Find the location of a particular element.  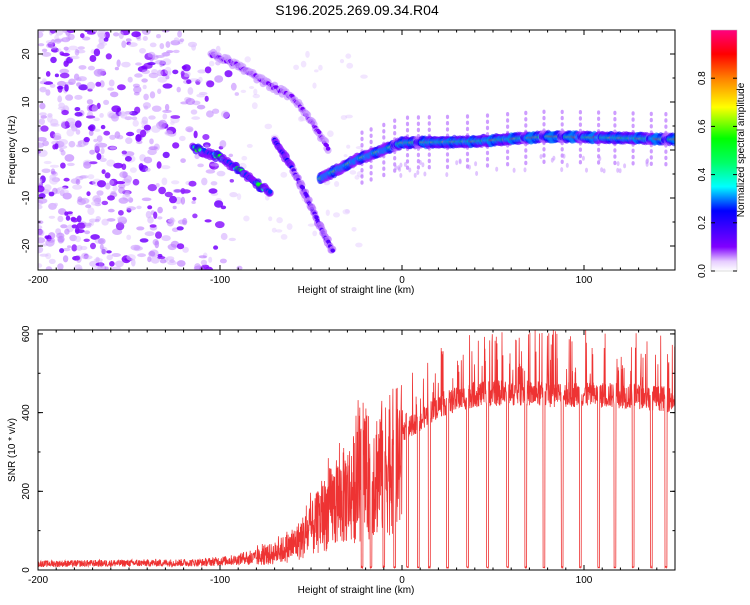

colorbar-ticks: 0.0 0.2 0.4 0.6 0.8 is located at coordinates (717, 174).